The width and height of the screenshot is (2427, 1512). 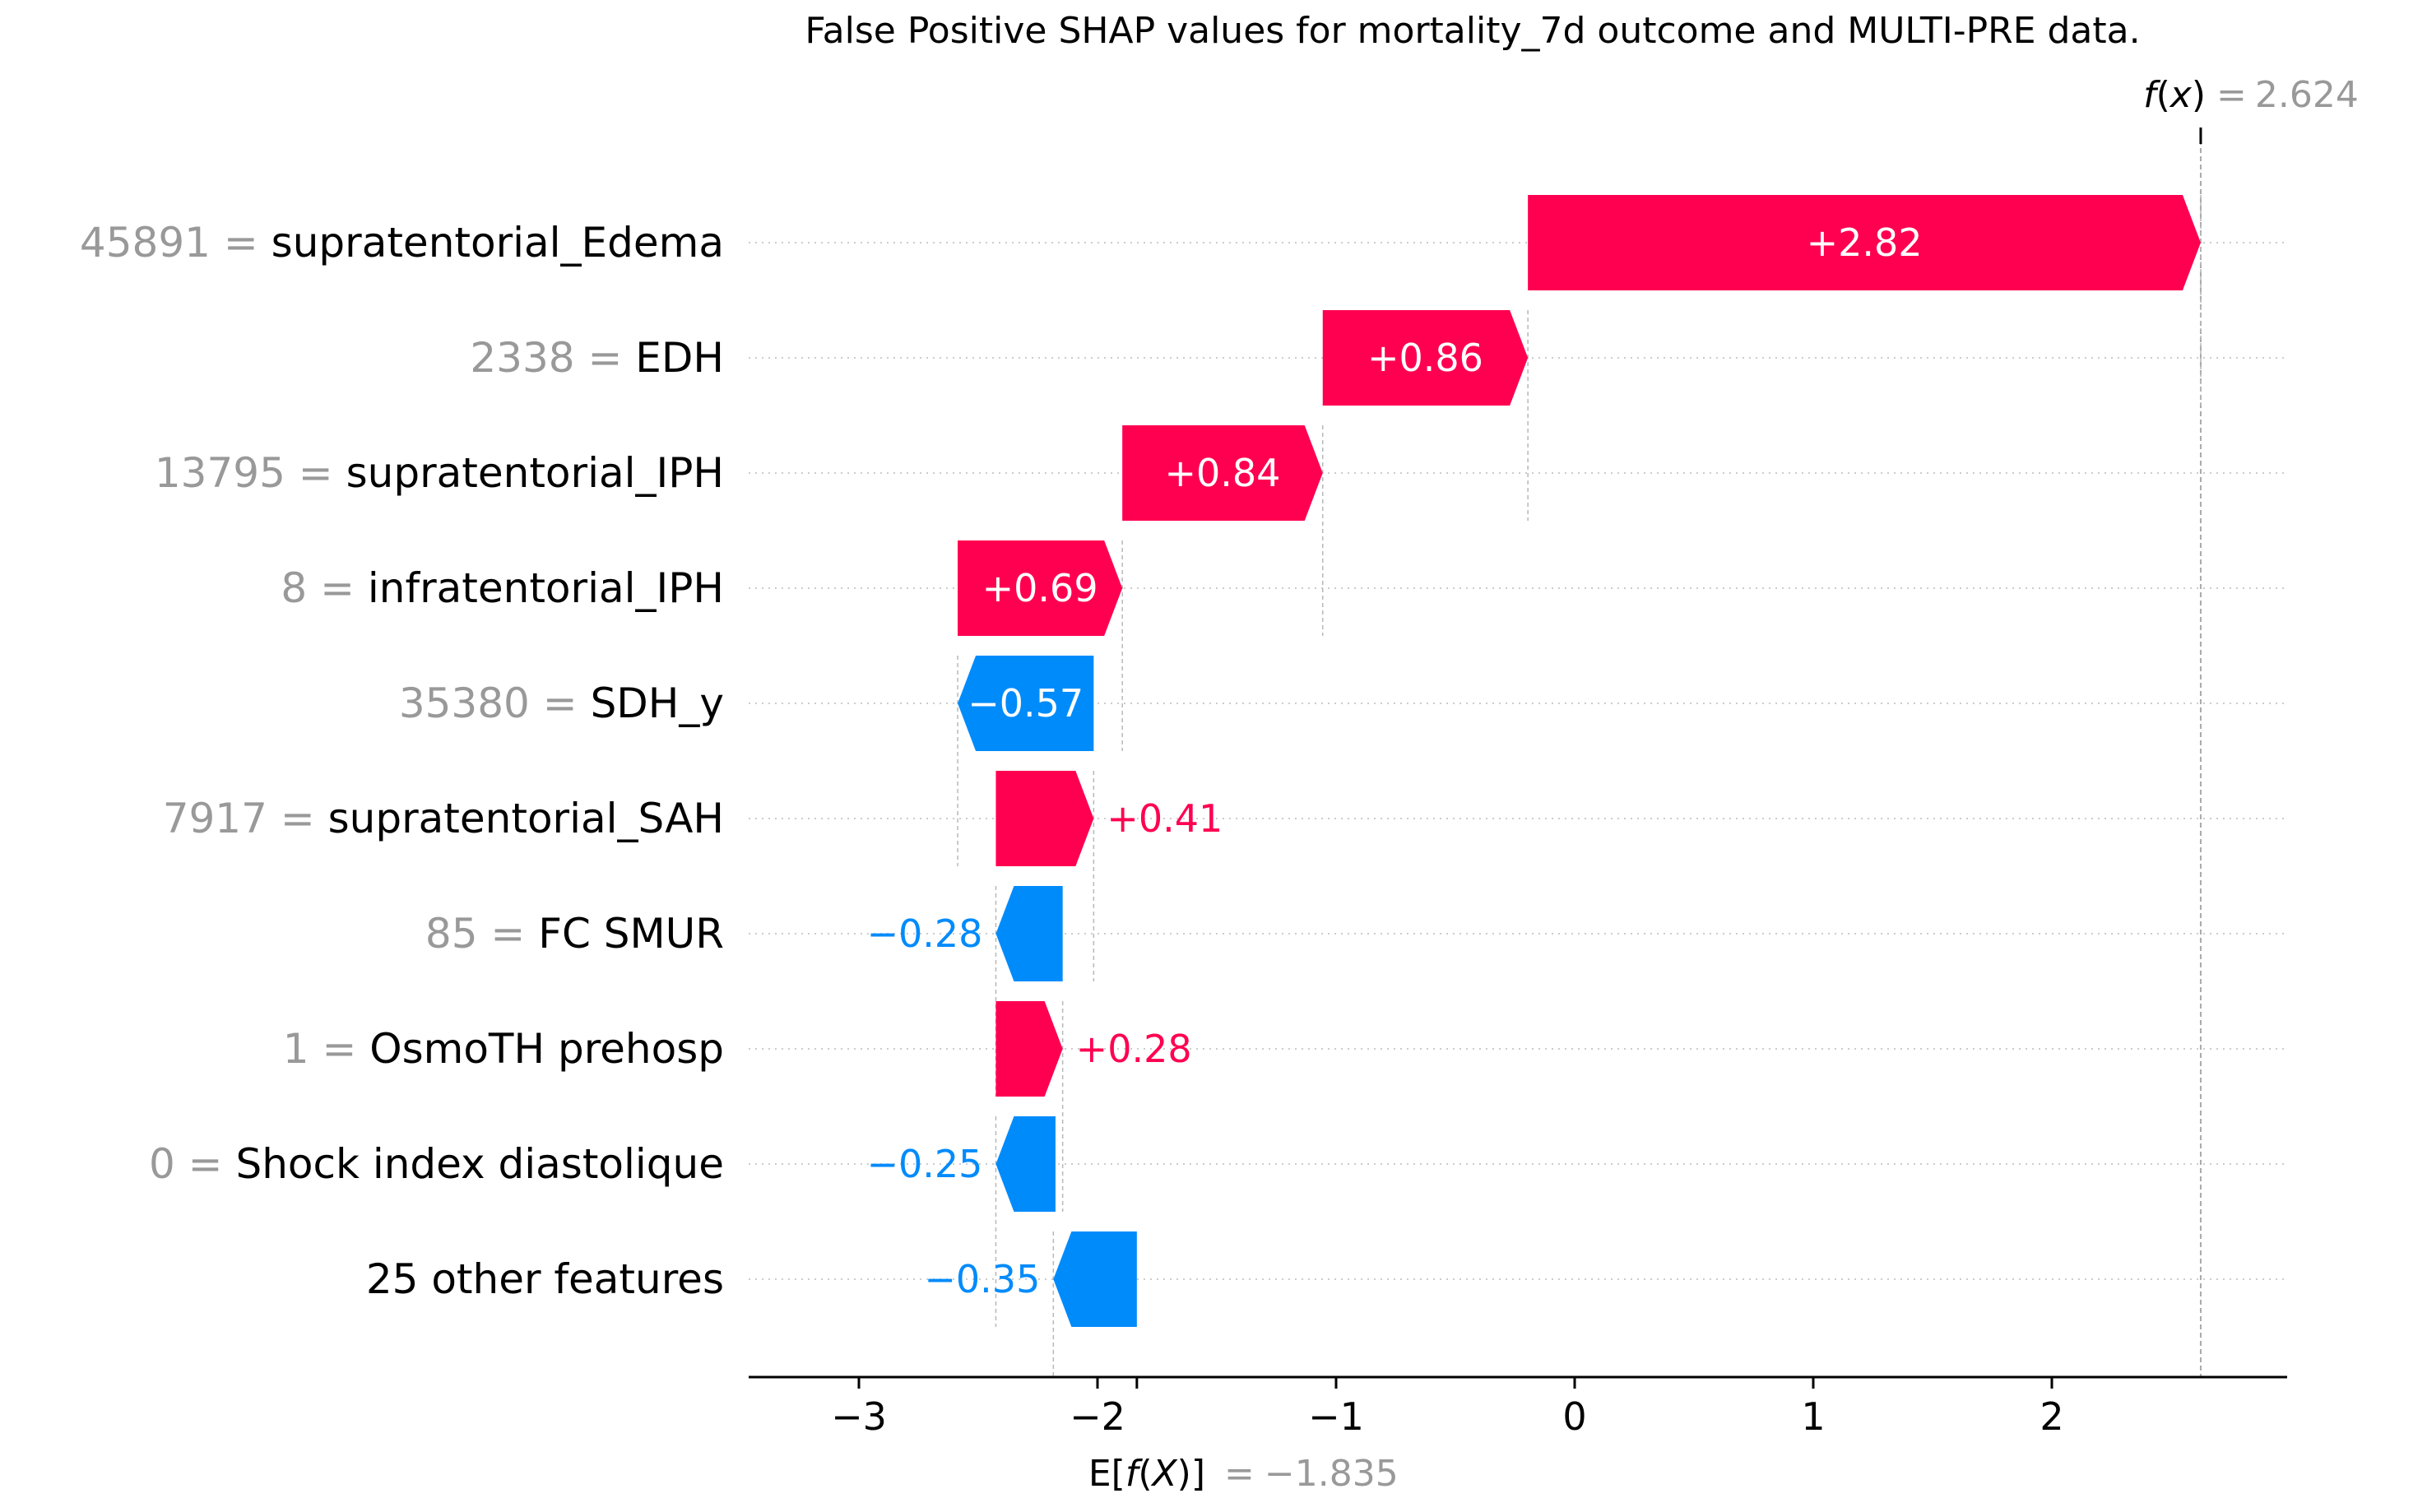 What do you see at coordinates (924, 1164) in the screenshot?
I see `shap-value-label: −0.25` at bounding box center [924, 1164].